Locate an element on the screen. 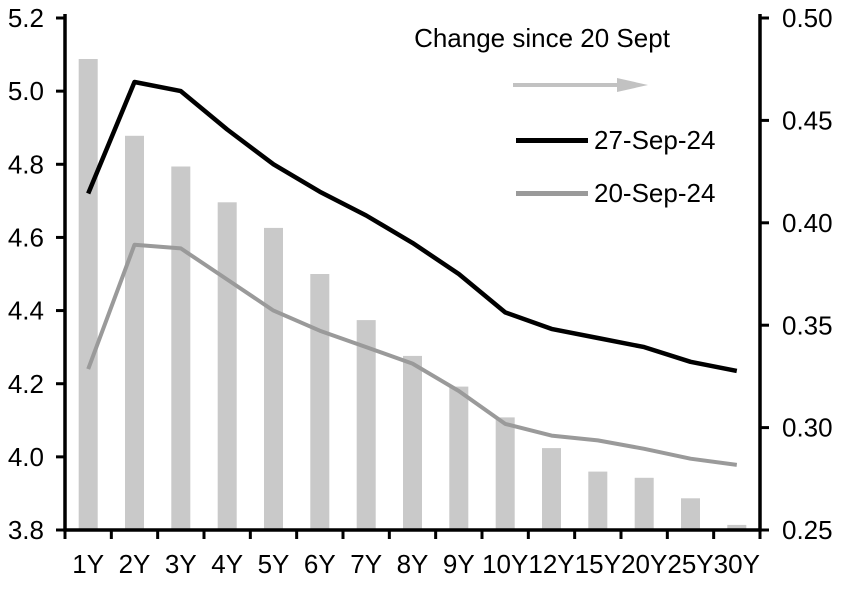 The width and height of the screenshot is (852, 589). left-axis-label: 5.2 is located at coordinates (26, 18).